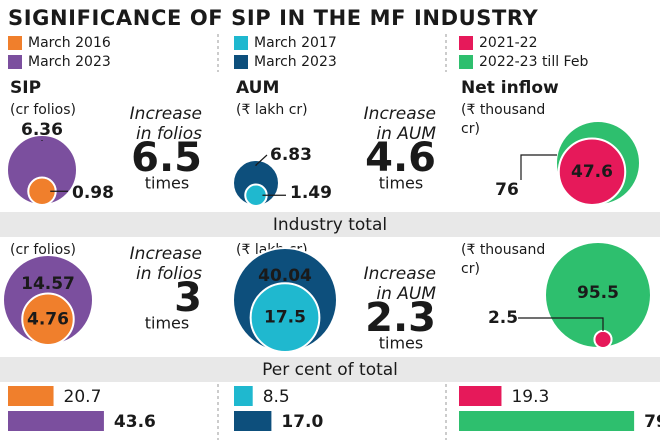  What do you see at coordinates (93, 193) in the screenshot?
I see `value-label: 0.98` at bounding box center [93, 193].